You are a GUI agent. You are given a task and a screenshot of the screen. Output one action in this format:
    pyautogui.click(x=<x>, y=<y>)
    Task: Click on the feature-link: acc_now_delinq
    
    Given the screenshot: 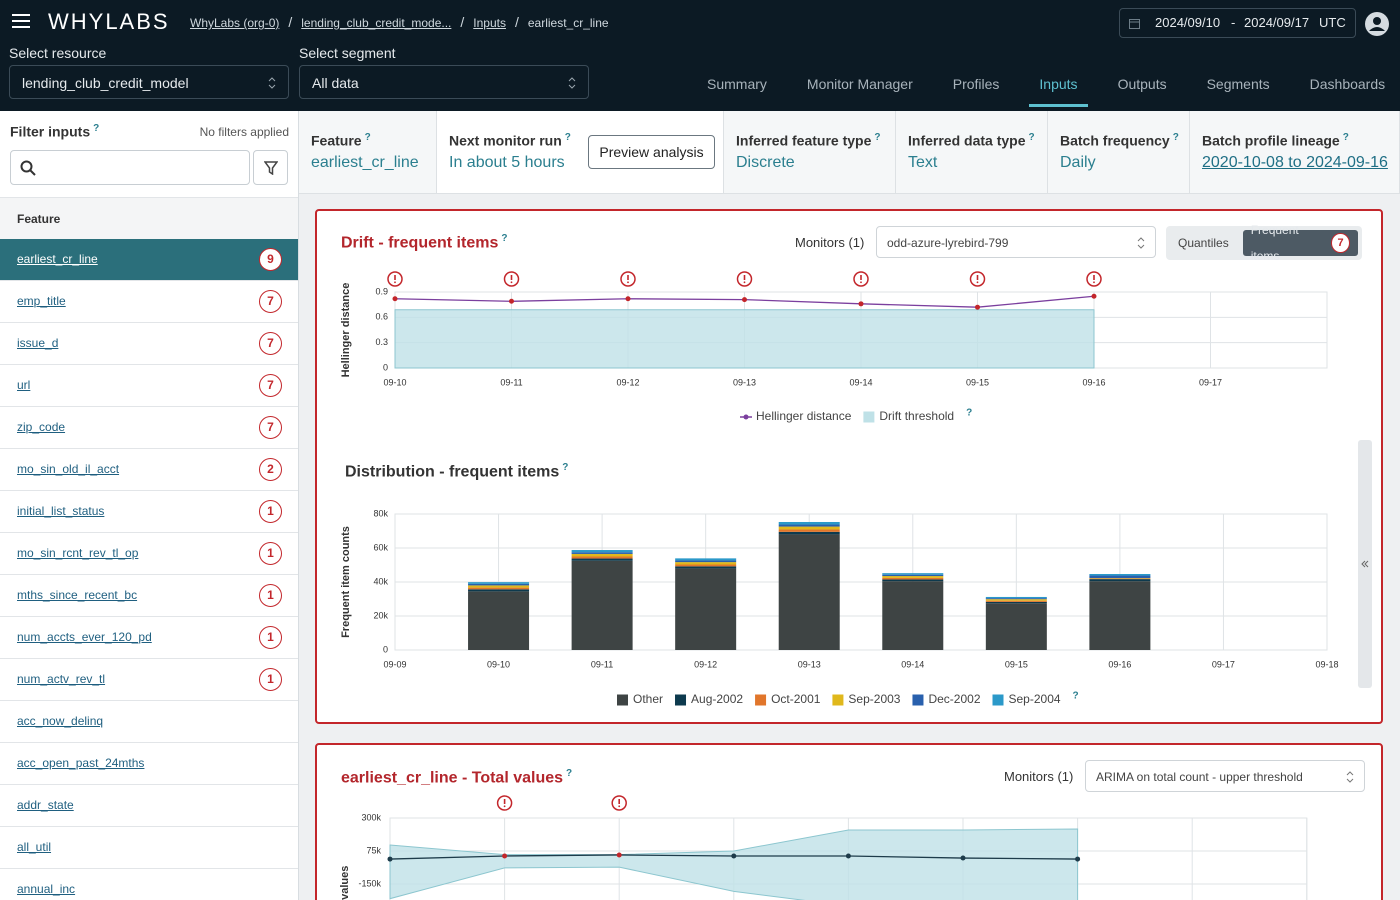 What is the action you would take?
    pyautogui.click(x=60, y=721)
    